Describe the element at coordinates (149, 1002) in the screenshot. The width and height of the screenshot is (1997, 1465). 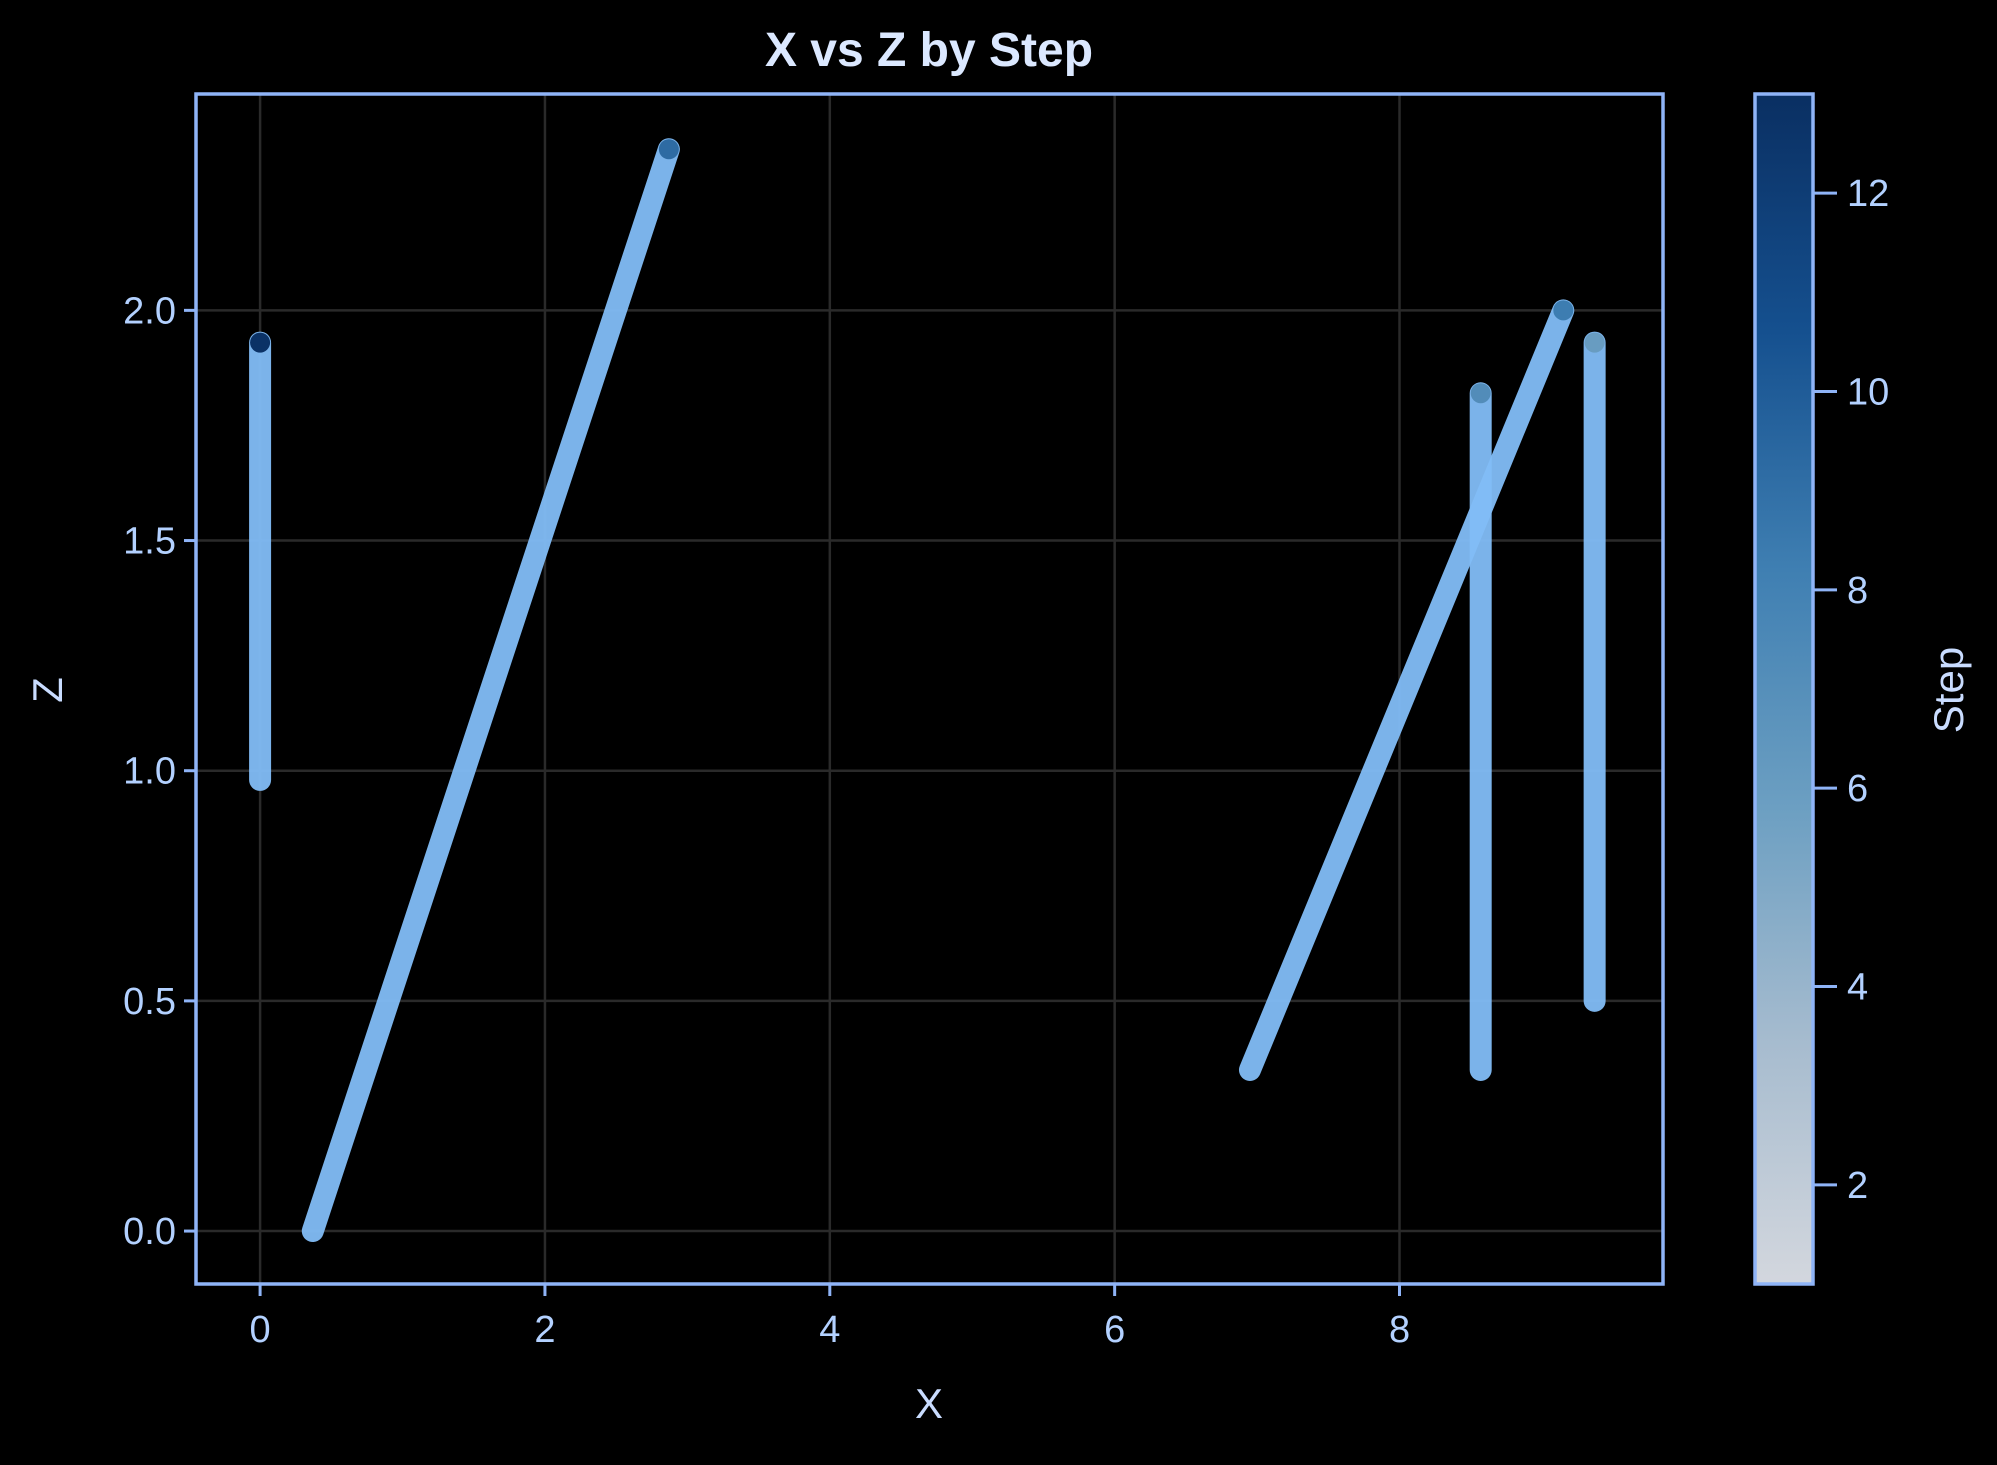
I see `y-tick-label: 0.5` at that location.